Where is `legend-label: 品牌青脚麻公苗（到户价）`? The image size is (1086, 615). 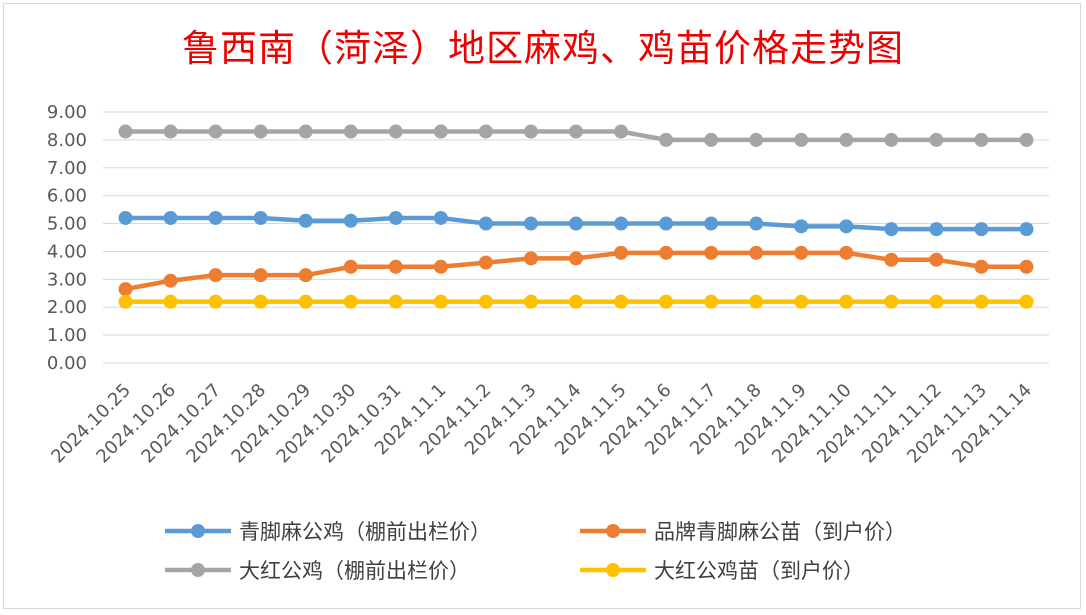 legend-label: 品牌青脚麻公苗（到户价） is located at coordinates (780, 532).